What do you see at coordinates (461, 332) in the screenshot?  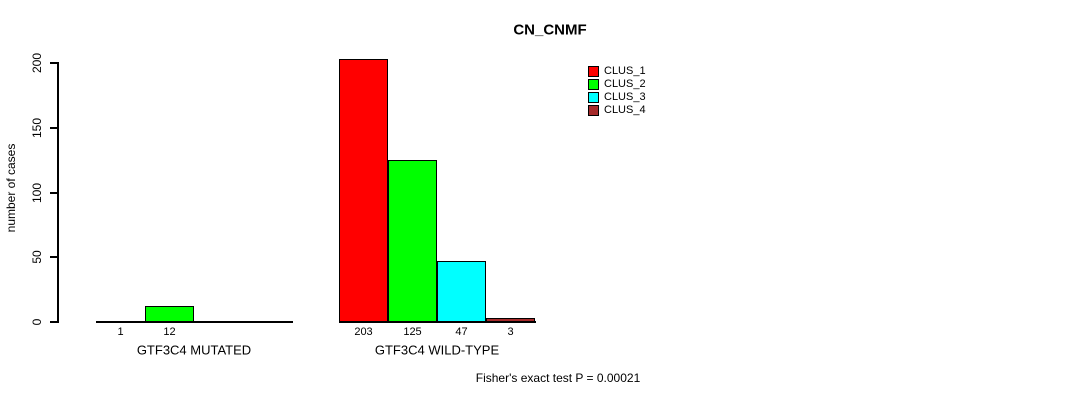 I see `bar-value-label: 47` at bounding box center [461, 332].